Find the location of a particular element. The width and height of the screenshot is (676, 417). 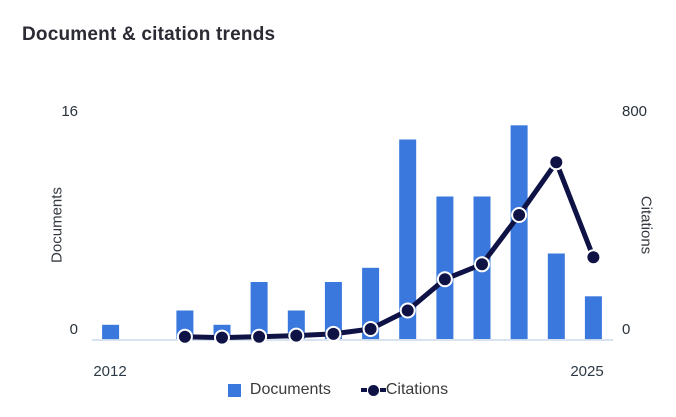

documents-bar-2025 is located at coordinates (593, 318).